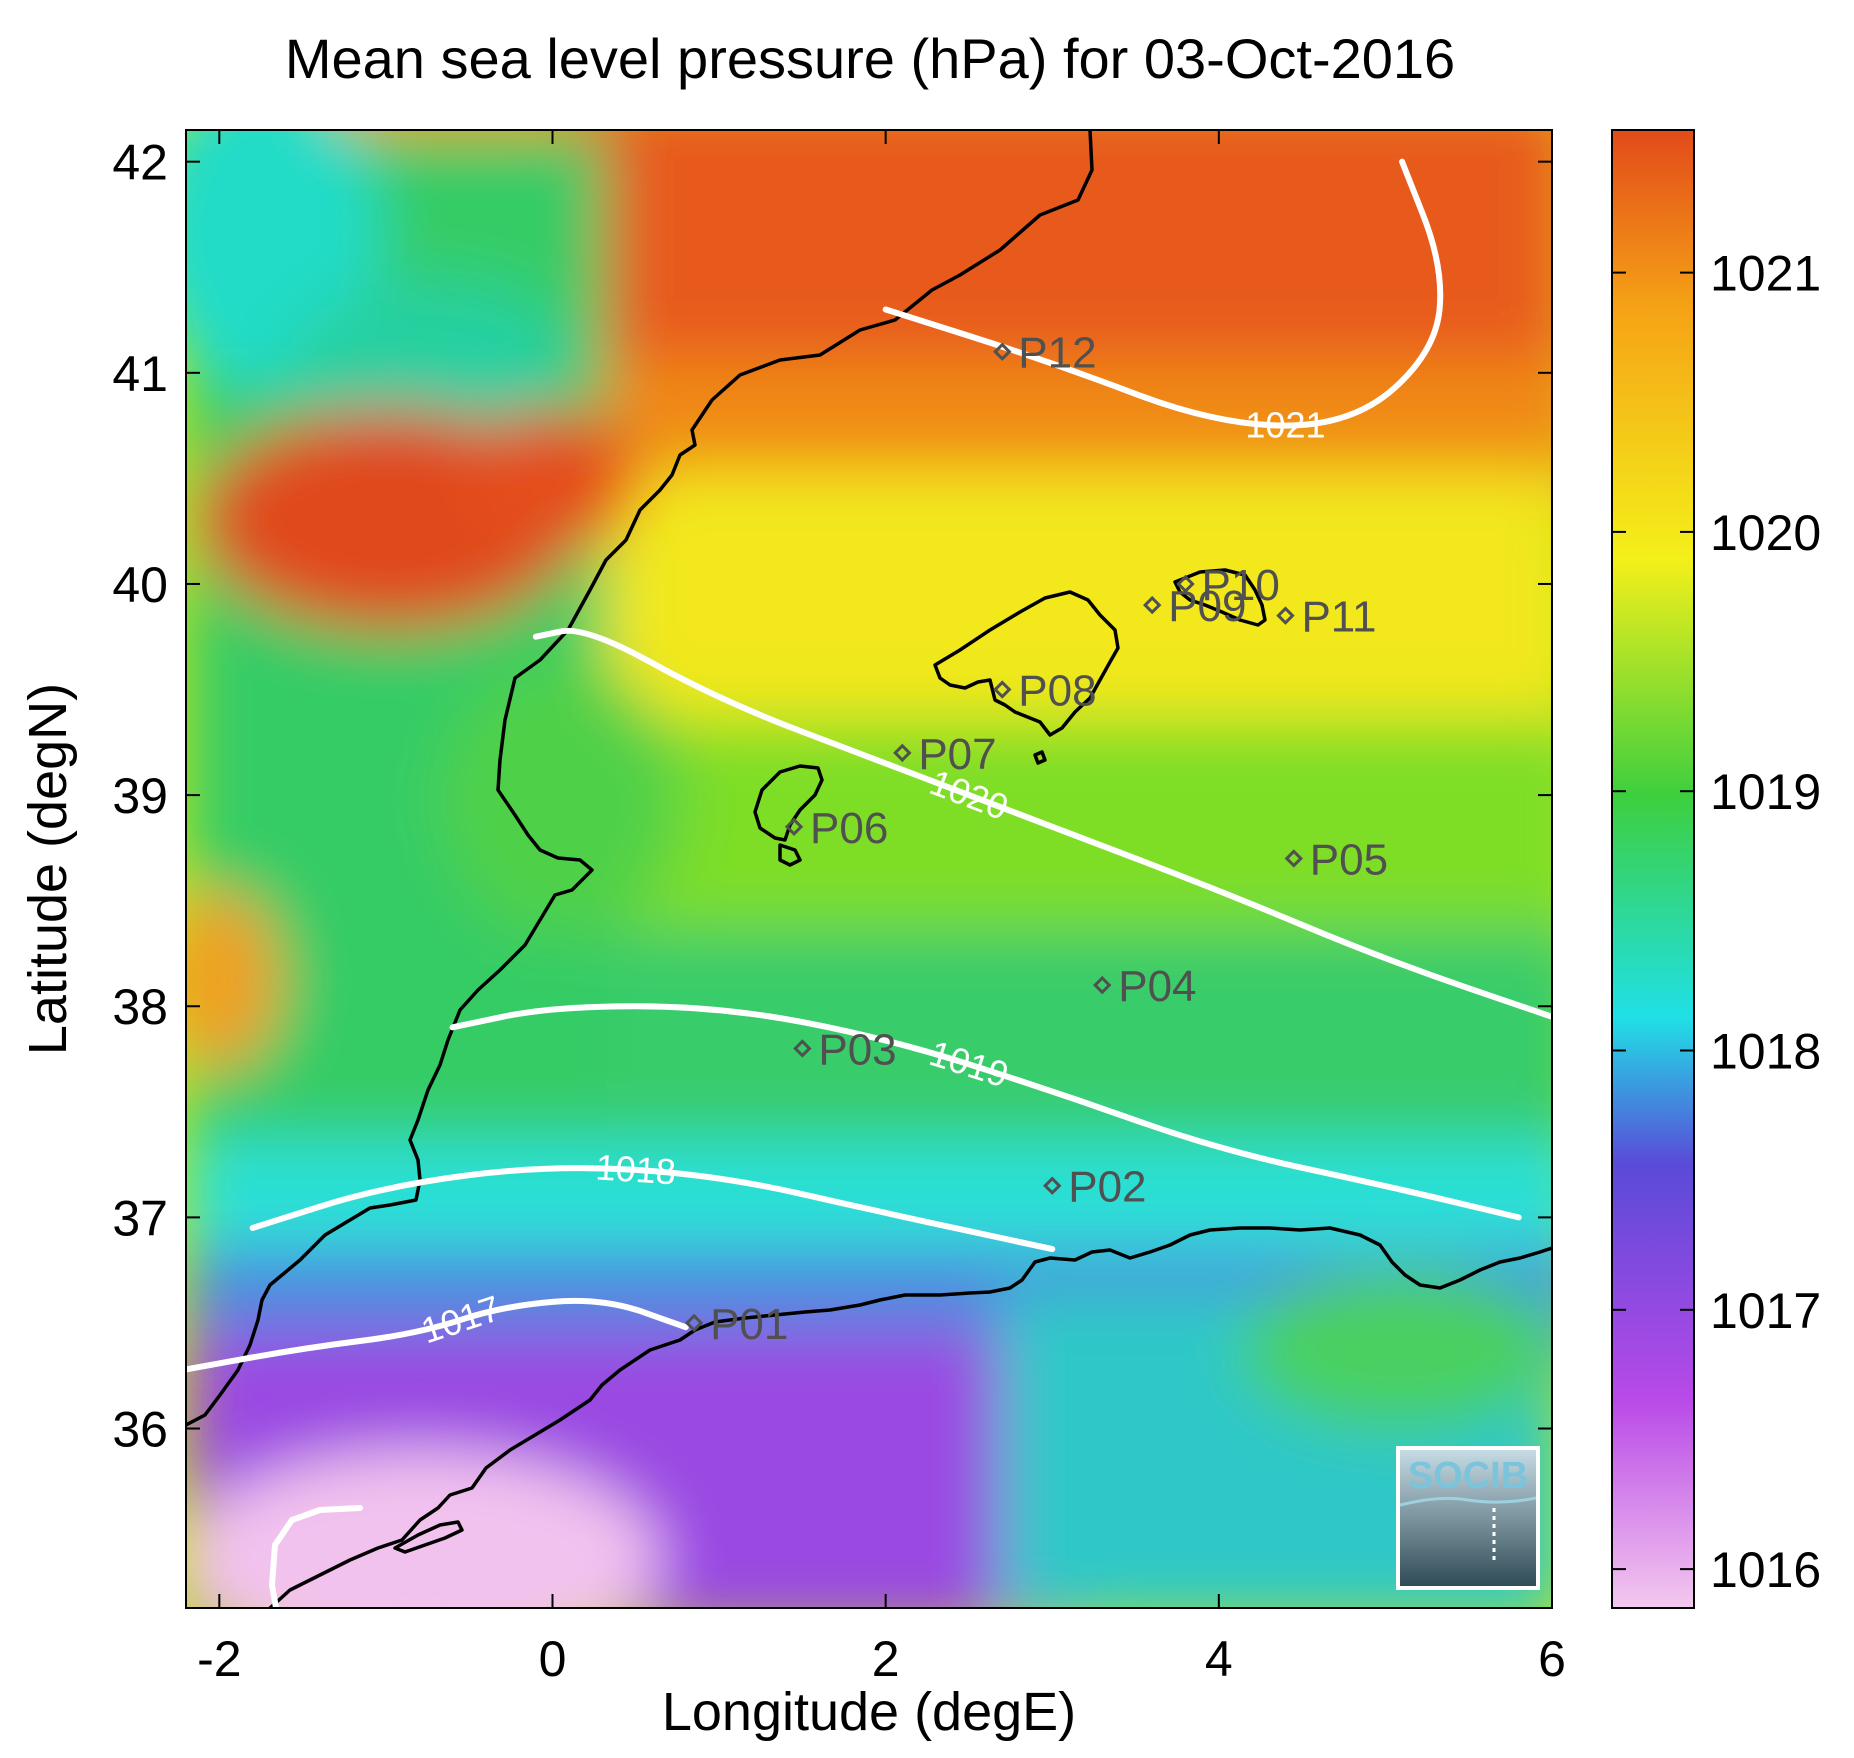  What do you see at coordinates (1468, 1476) in the screenshot?
I see `socib-logo-text: SOCIB` at bounding box center [1468, 1476].